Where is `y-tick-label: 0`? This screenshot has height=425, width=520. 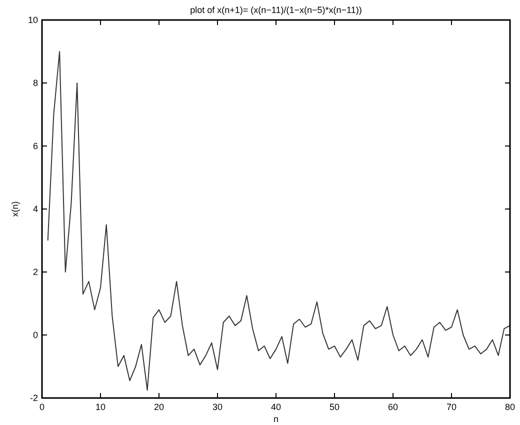
y-tick-label: 0 is located at coordinates (35, 335).